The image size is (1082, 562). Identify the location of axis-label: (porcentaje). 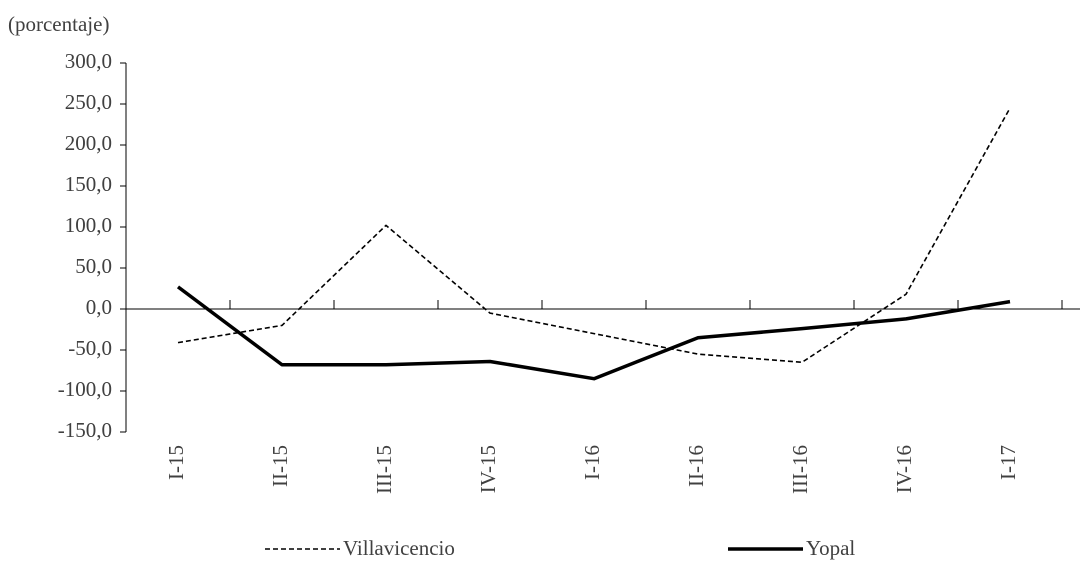
(58, 24).